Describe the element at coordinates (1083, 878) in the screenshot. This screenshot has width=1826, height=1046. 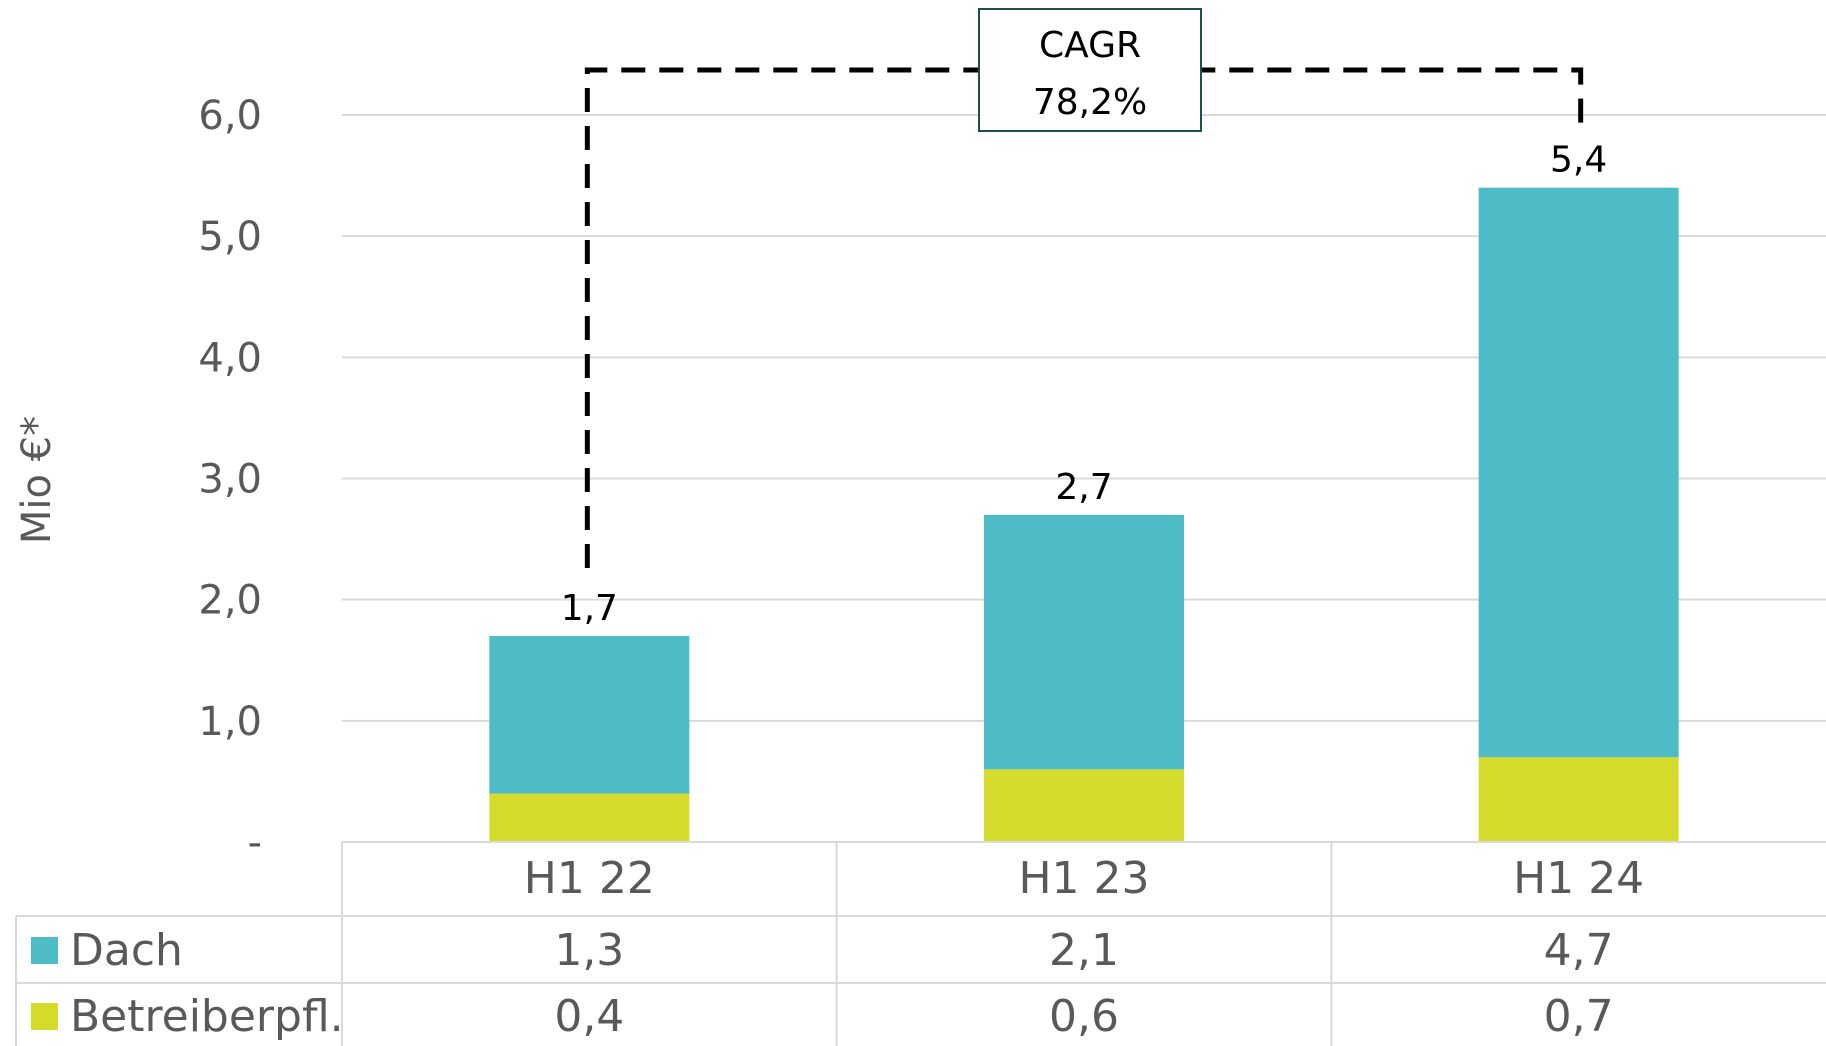
I see `x-tick-label: H1 23` at that location.